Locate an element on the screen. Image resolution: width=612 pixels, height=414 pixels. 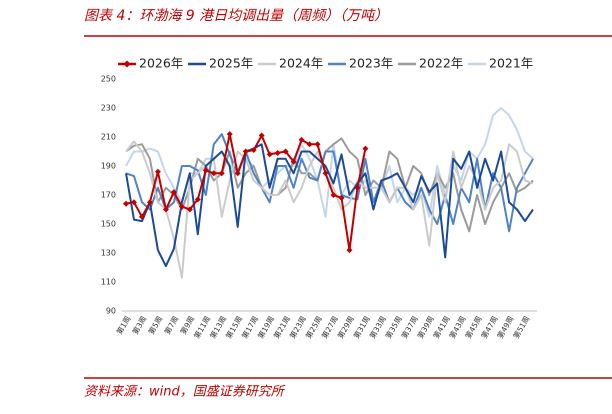
y-tick-label: 110 is located at coordinates (108, 282).